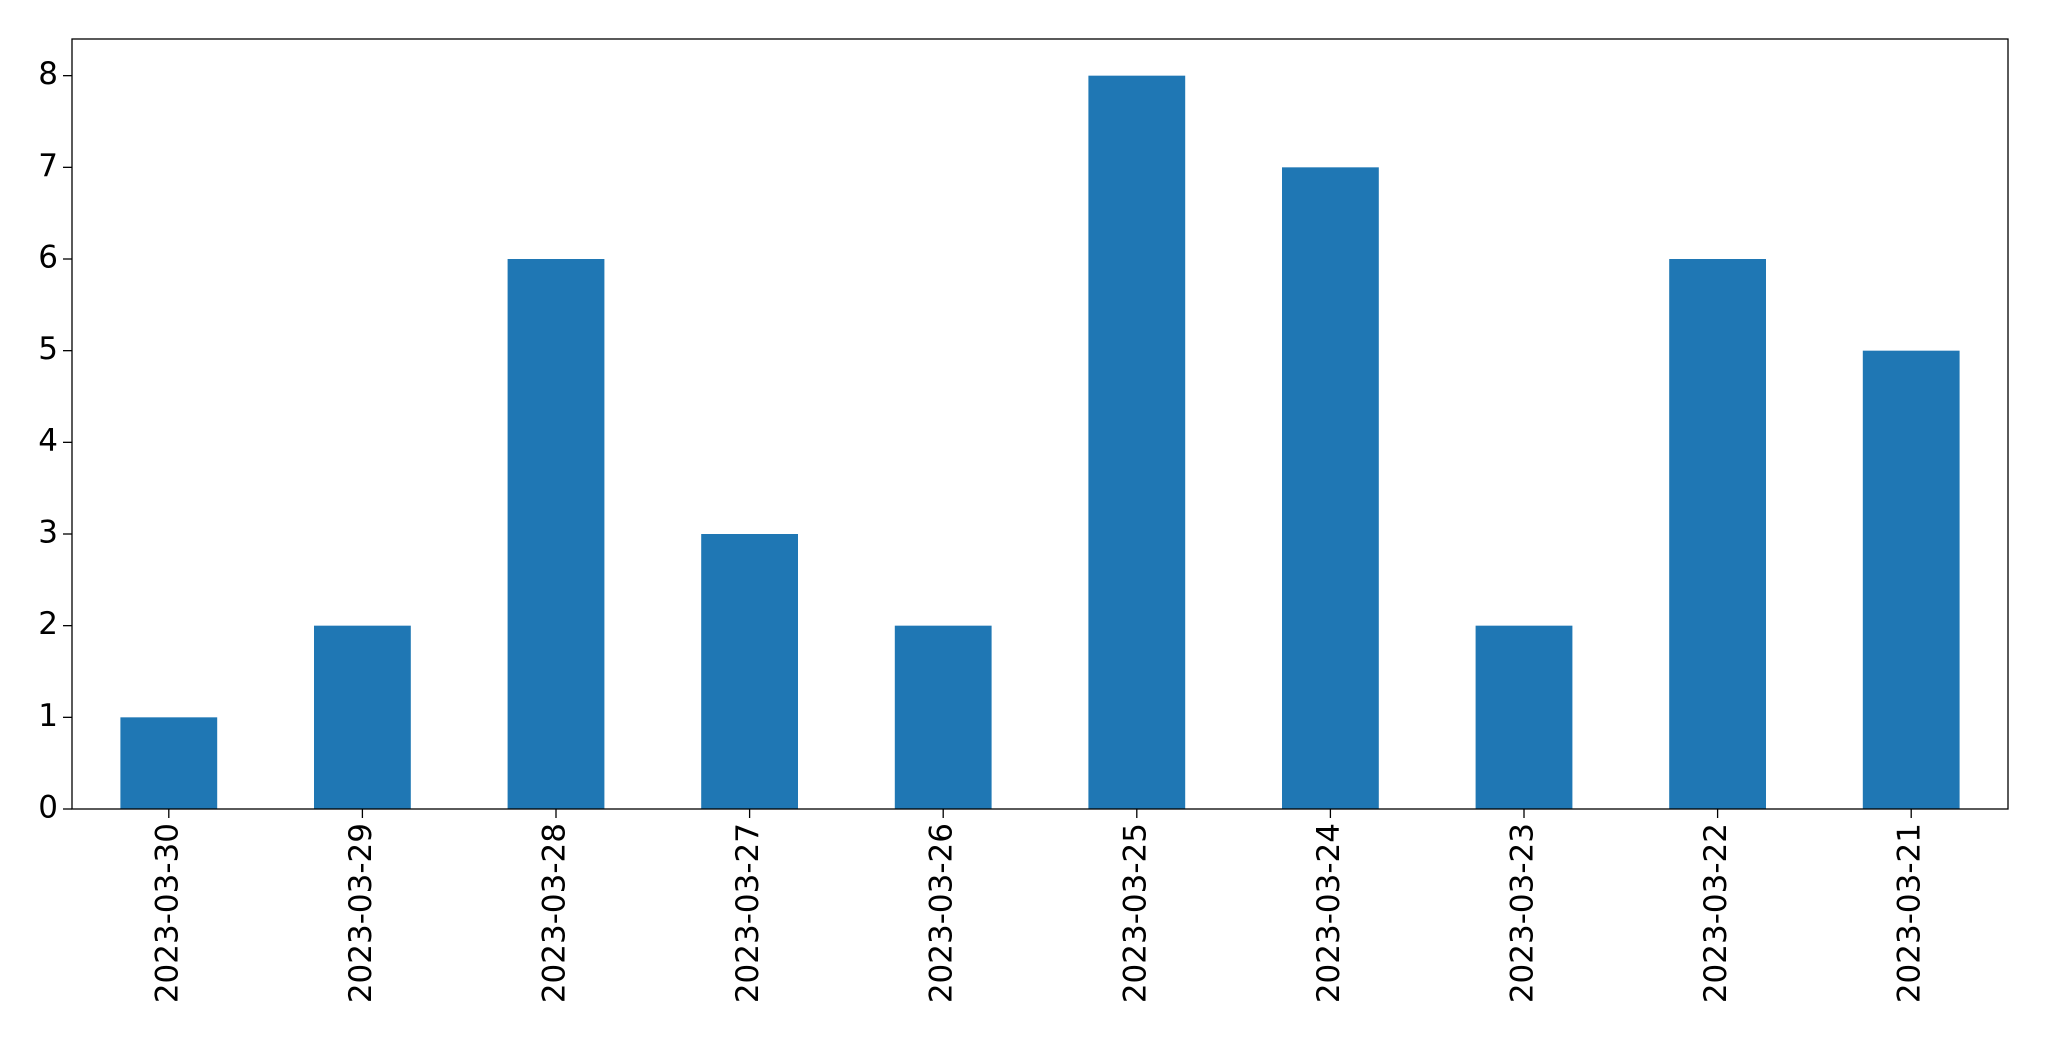  I want to click on x-tick-label: 2023-03-28, so click(555, 913).